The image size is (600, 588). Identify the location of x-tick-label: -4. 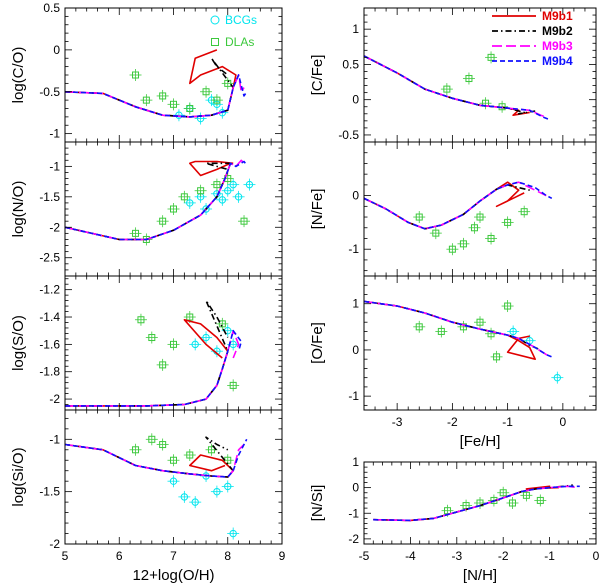
(410, 556).